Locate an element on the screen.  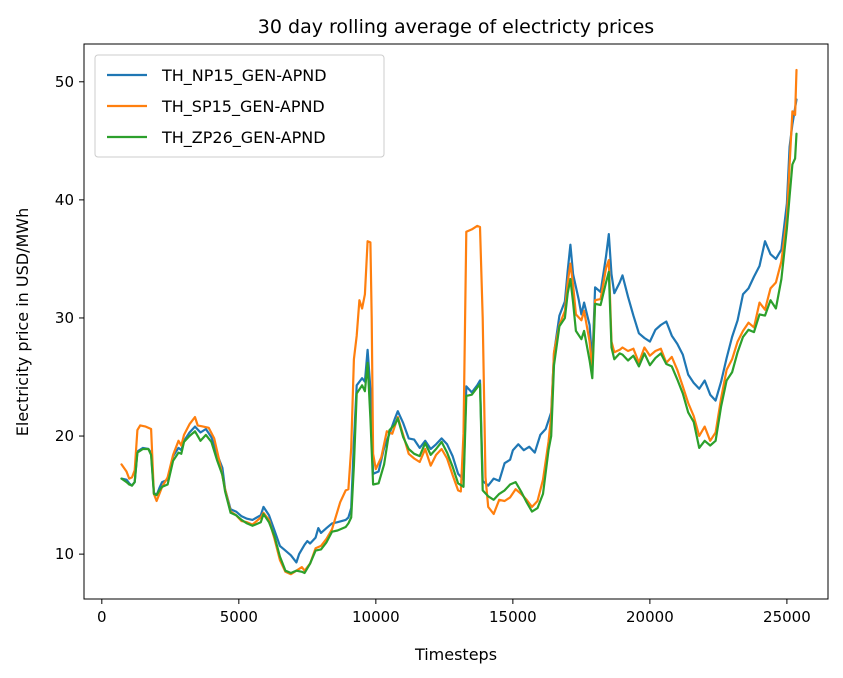
legend-label-2: TH_ZP26_GEN-APND is located at coordinates (243, 138).